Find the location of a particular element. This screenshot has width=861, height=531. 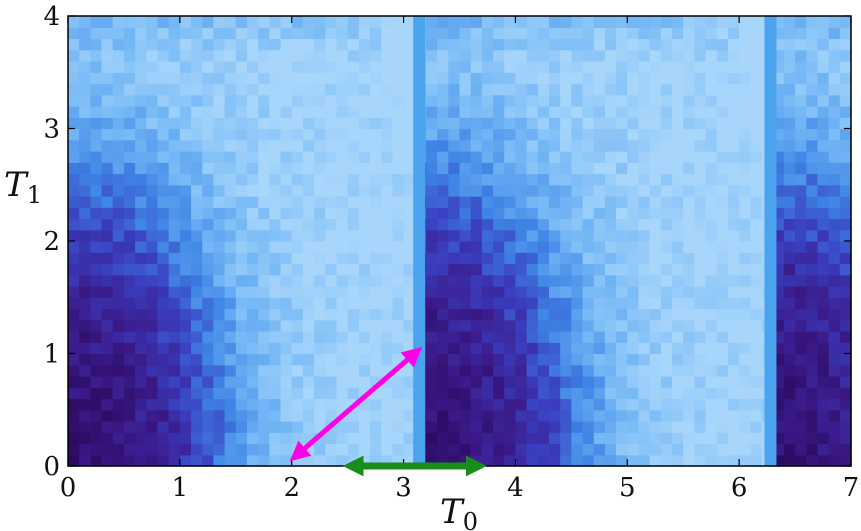

x-tick-label: 6 is located at coordinates (739, 488).